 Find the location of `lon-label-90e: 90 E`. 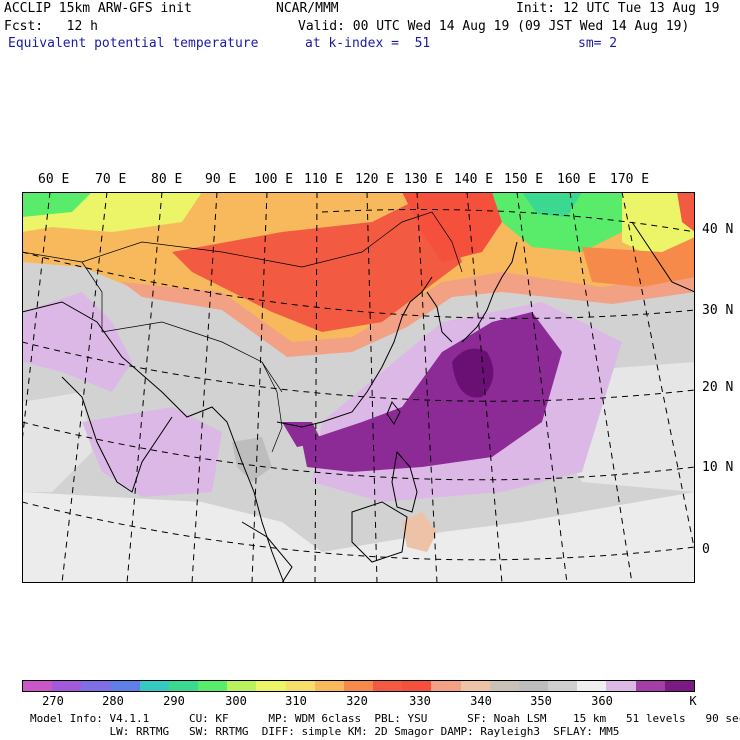

lon-label-90e: 90 E is located at coordinates (221, 179).